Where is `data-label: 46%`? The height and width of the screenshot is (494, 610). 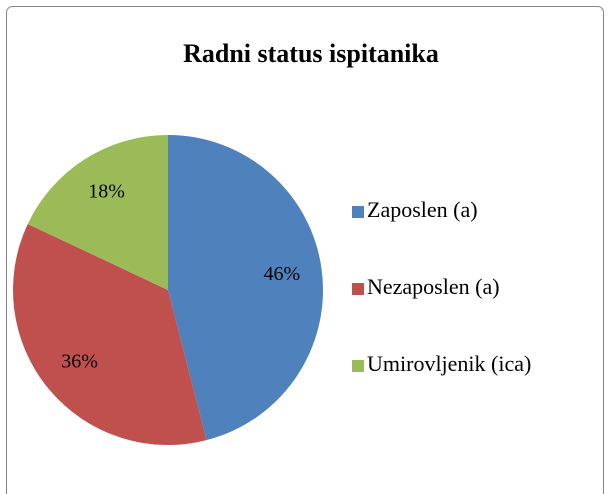 data-label: 46% is located at coordinates (281, 274).